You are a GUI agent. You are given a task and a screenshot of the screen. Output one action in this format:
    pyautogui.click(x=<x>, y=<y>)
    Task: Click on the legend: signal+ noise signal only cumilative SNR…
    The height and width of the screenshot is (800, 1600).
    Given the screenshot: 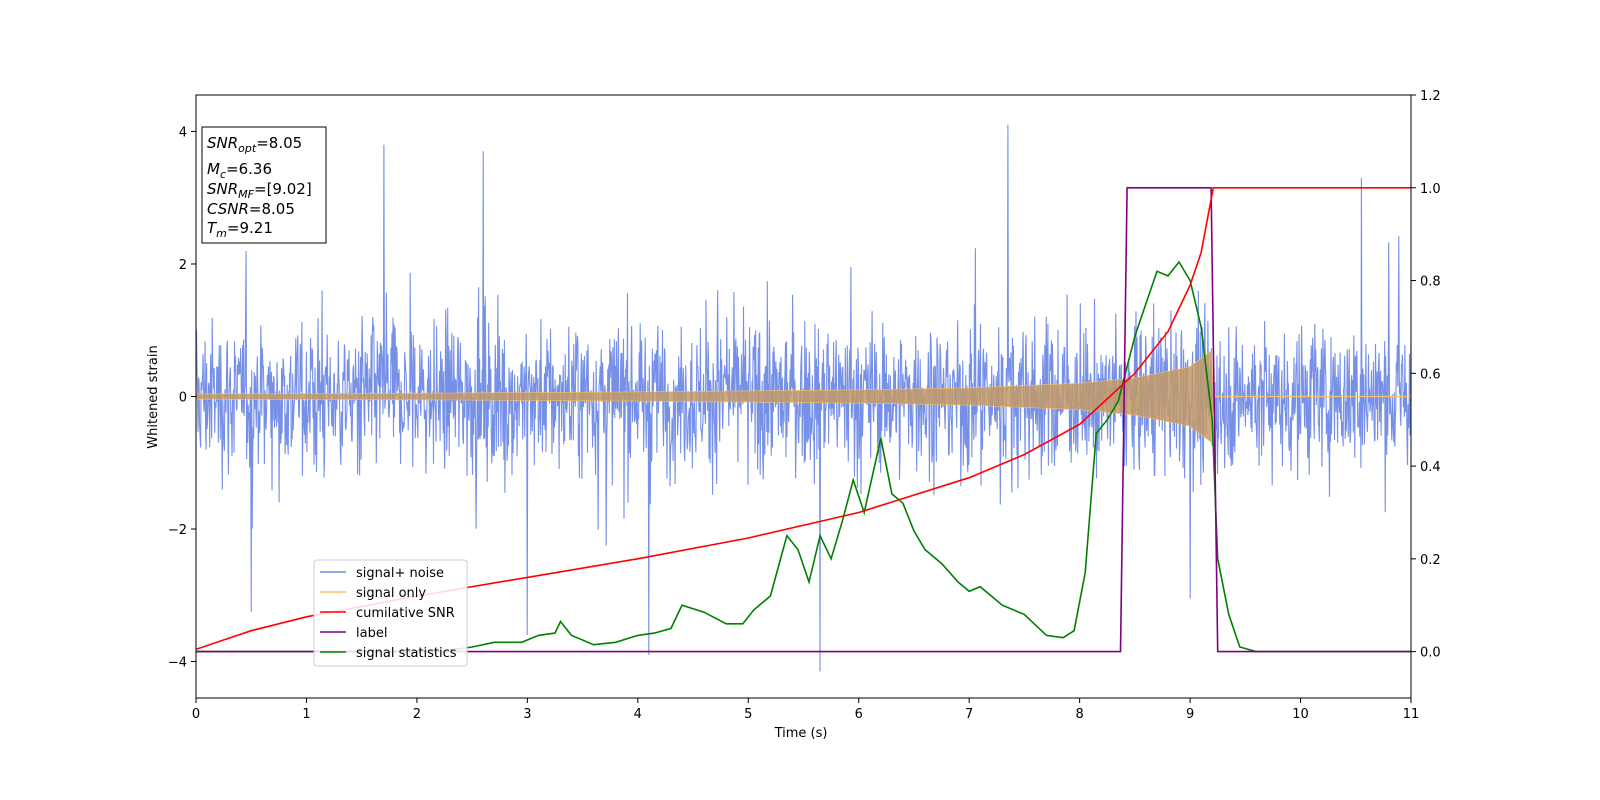 What is the action you would take?
    pyautogui.click(x=390, y=613)
    